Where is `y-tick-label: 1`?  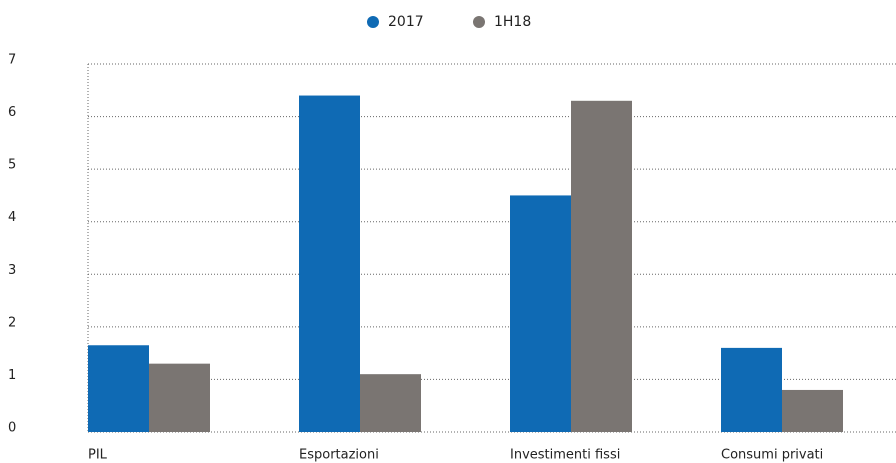 y-tick-label: 1 is located at coordinates (12, 375).